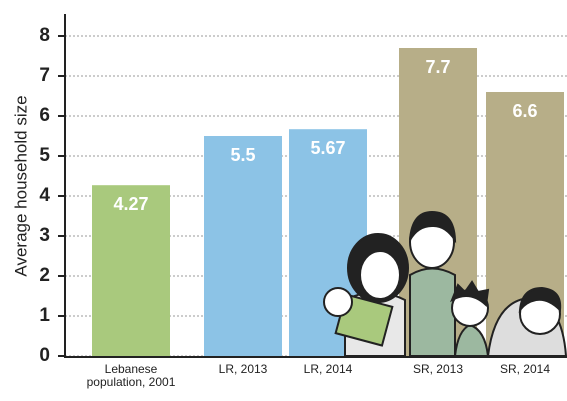 This screenshot has width=567, height=401. I want to click on x-tick-label: LR, 2014, so click(328, 369).